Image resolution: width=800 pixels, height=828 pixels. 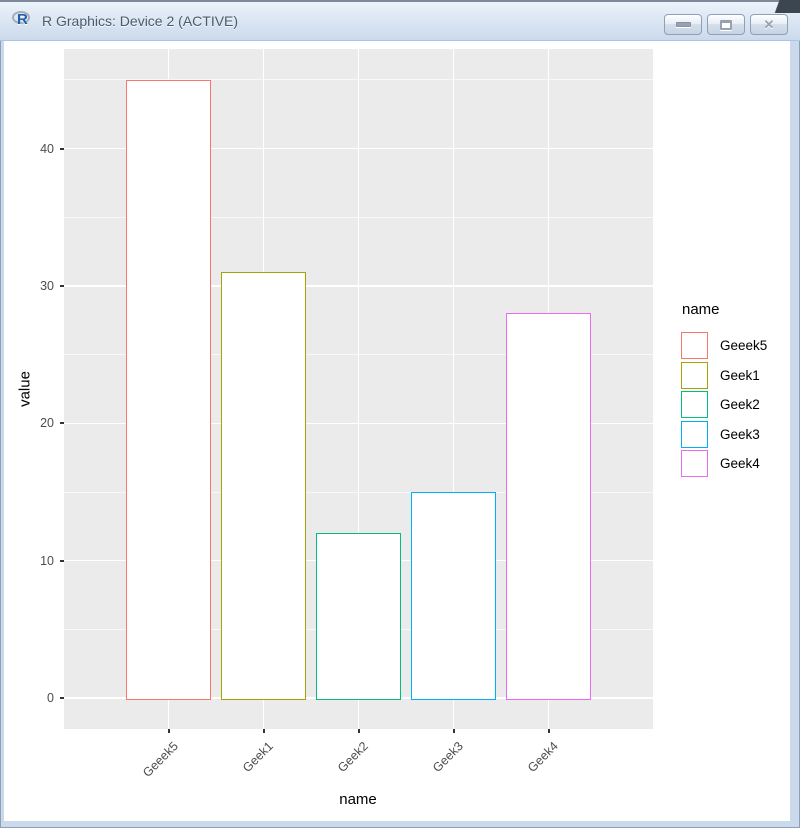 What do you see at coordinates (740, 464) in the screenshot?
I see `legend-label-Geek4: Geek4` at bounding box center [740, 464].